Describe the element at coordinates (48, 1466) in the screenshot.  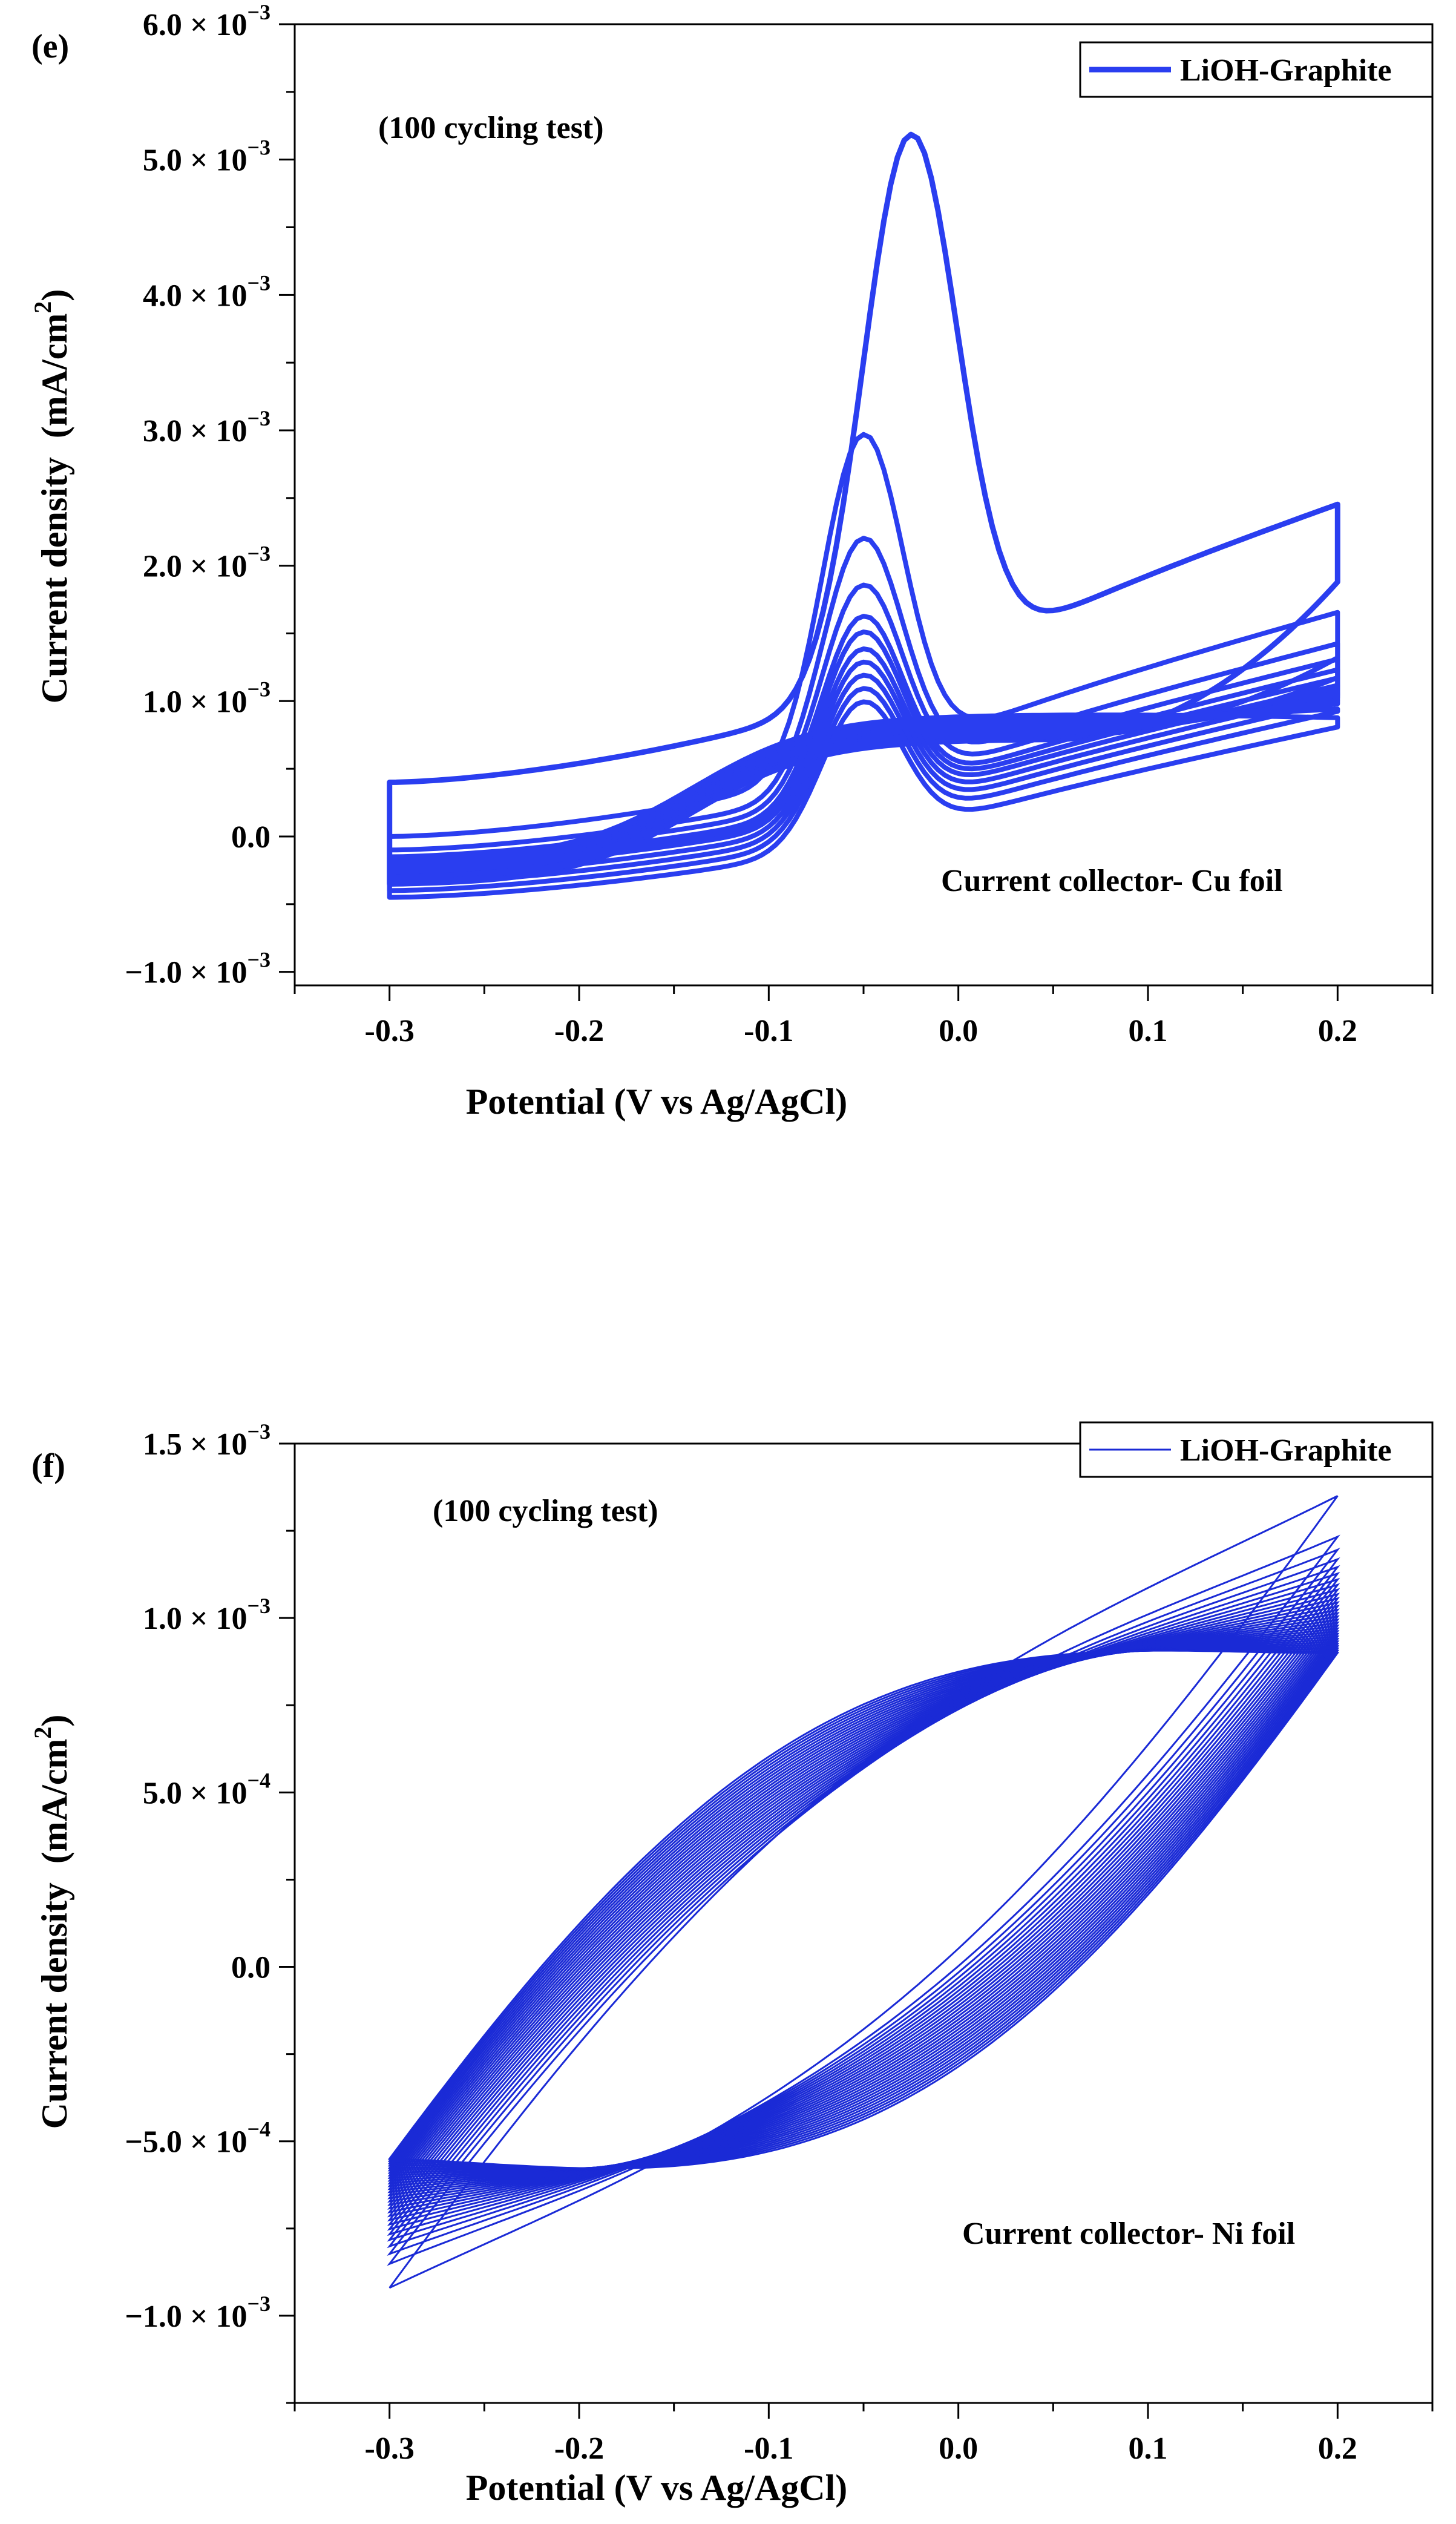
I see `panel-label: (f)` at that location.